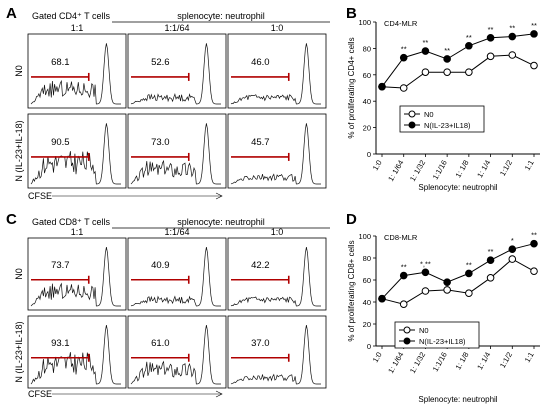 This screenshot has height=409, width=550. Describe the element at coordinates (277, 232) in the screenshot. I see `panel-c-column-label: 1:0` at that location.